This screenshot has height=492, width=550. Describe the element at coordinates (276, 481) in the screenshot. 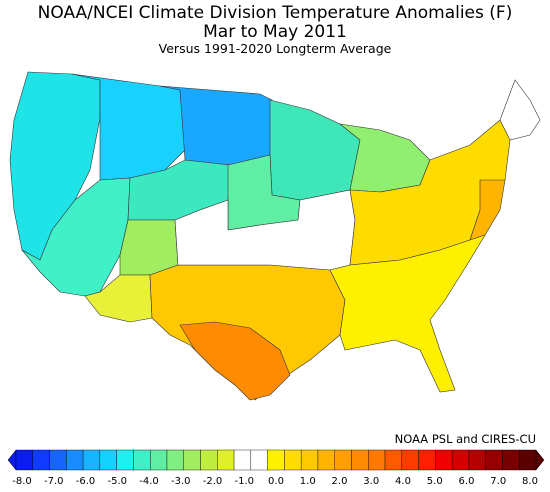

I see `legend-tick-label: 0.0` at that location.